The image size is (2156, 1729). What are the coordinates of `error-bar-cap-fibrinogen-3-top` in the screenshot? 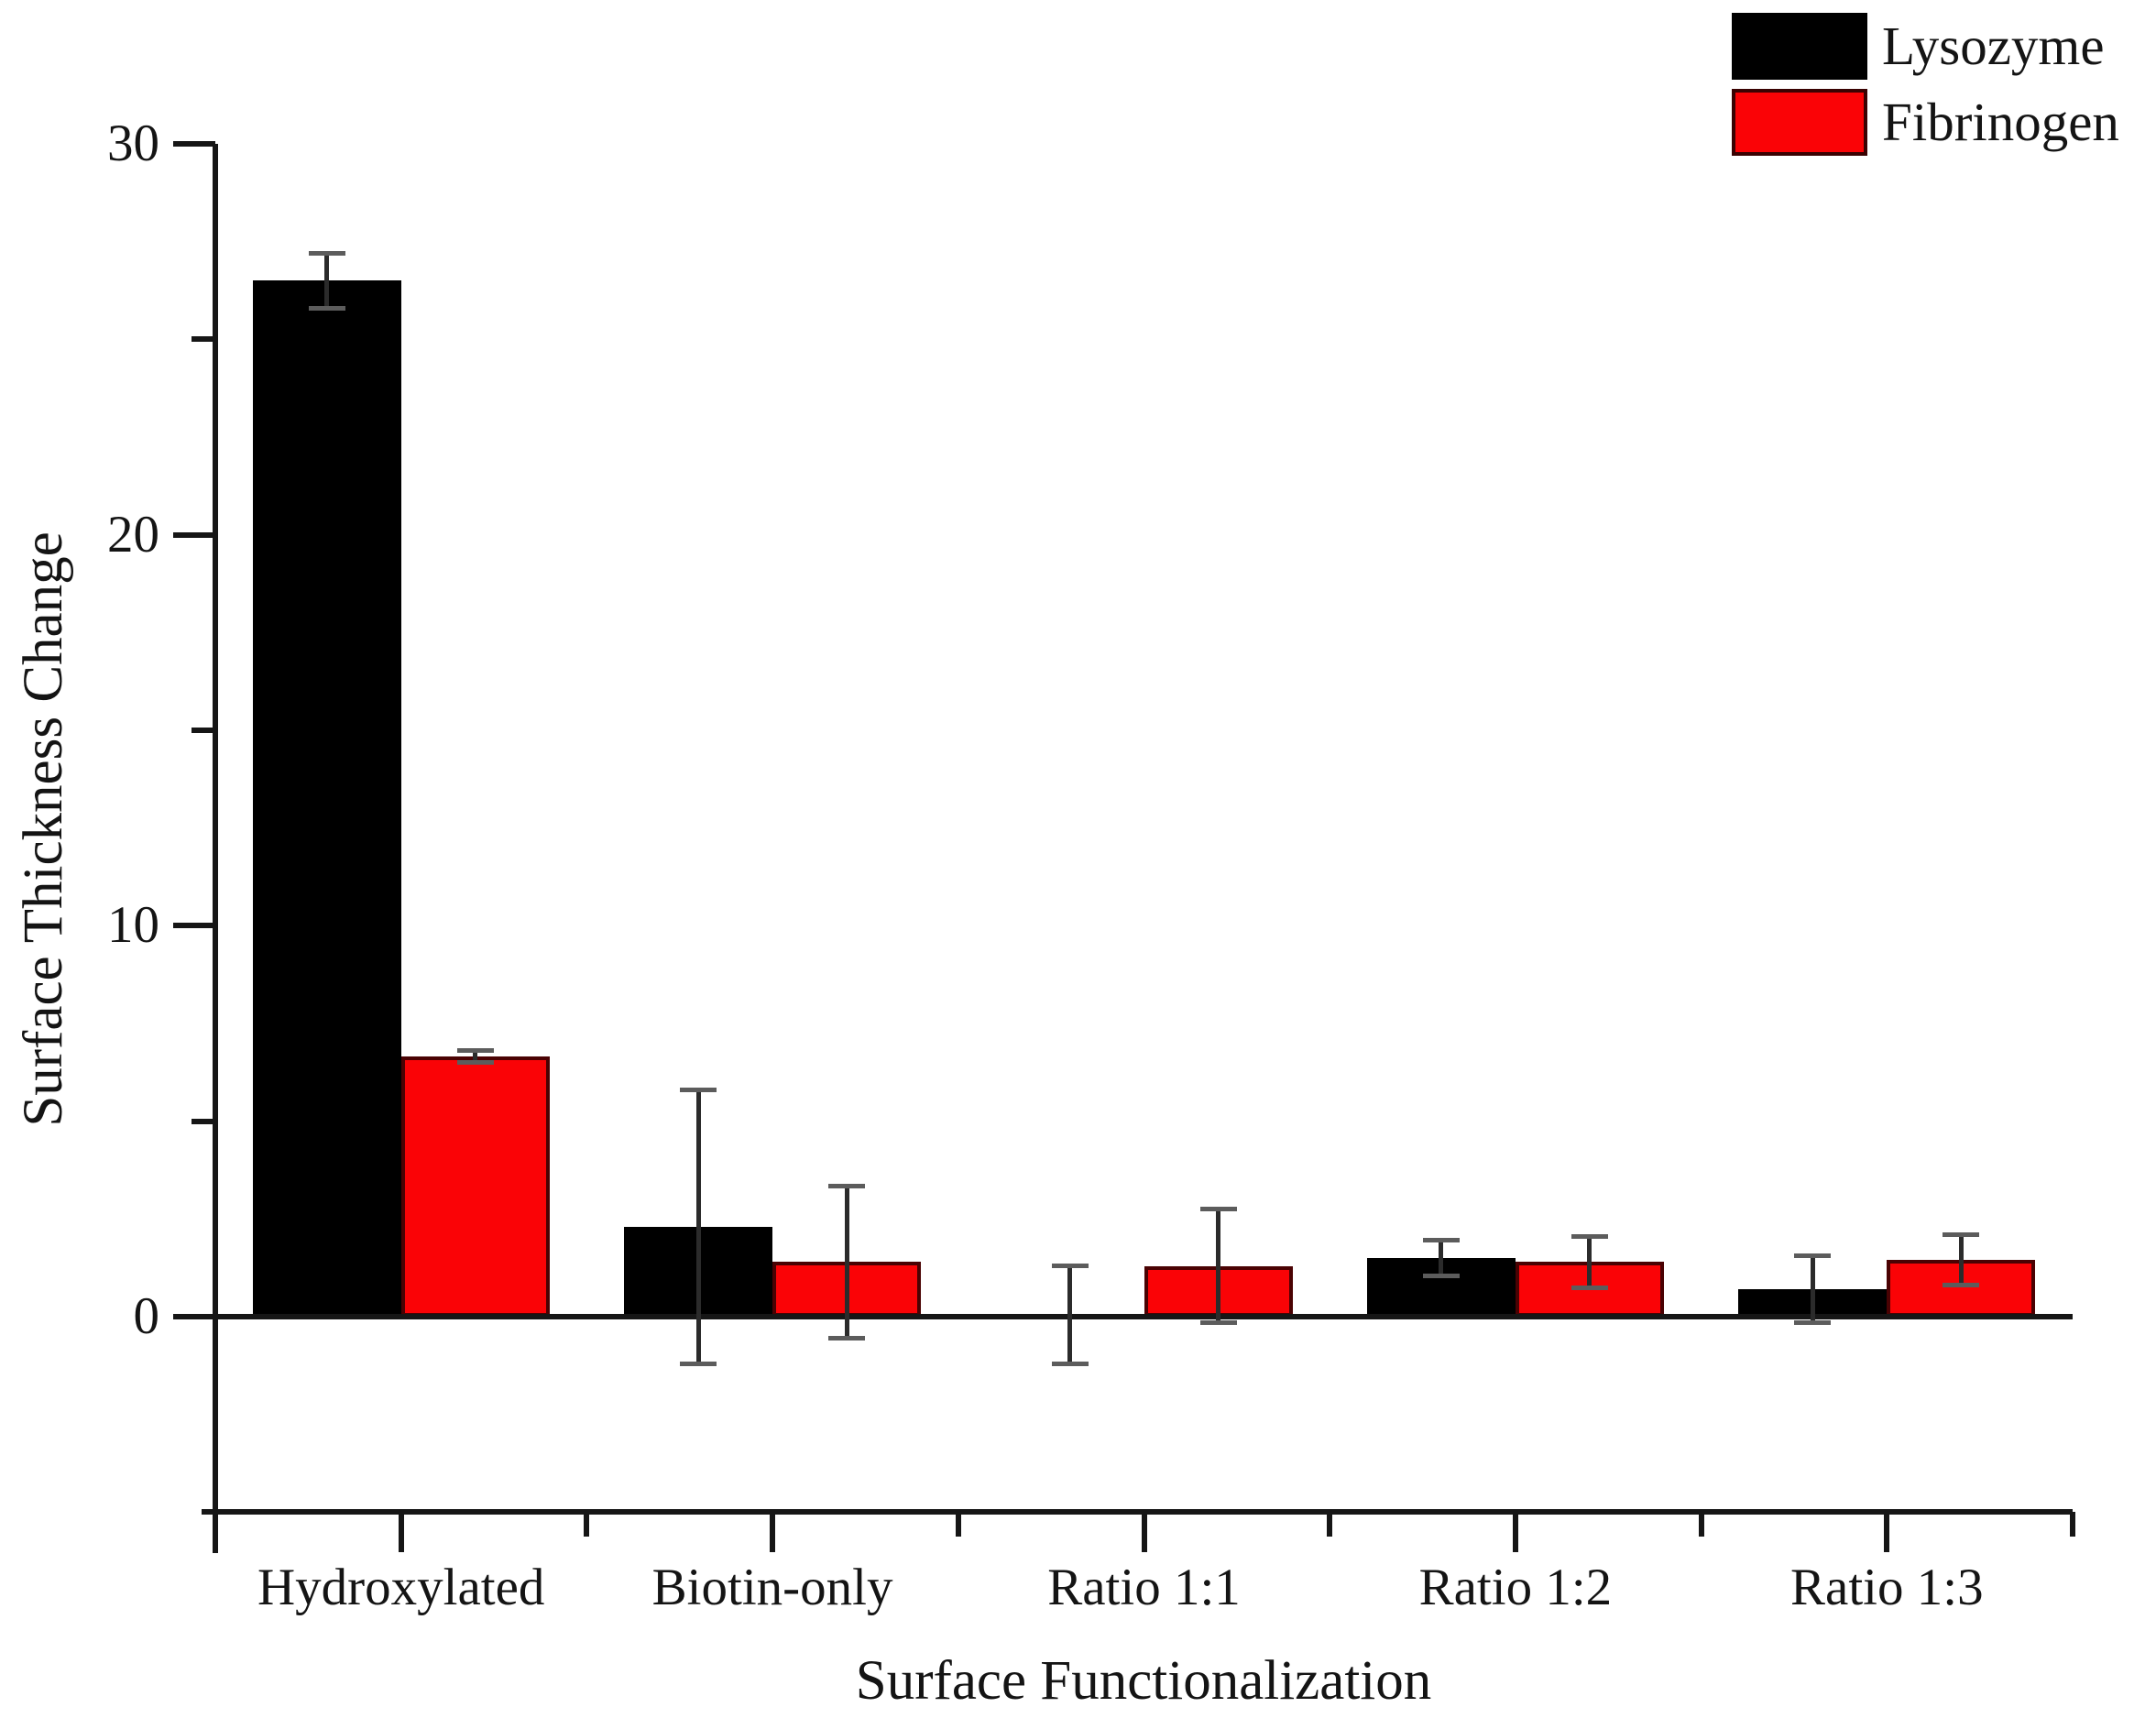 It's located at (1589, 1237).